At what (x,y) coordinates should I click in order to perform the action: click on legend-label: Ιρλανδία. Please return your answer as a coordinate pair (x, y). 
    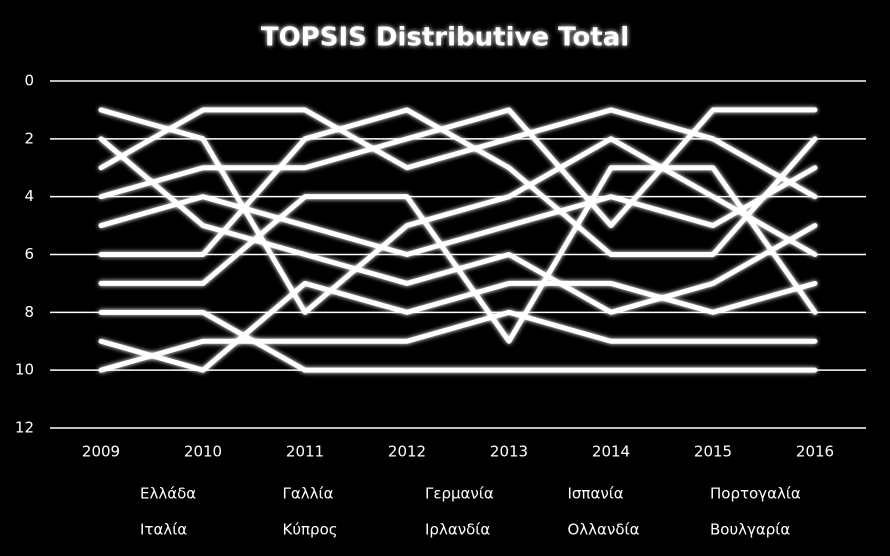
    Looking at the image, I should click on (457, 530).